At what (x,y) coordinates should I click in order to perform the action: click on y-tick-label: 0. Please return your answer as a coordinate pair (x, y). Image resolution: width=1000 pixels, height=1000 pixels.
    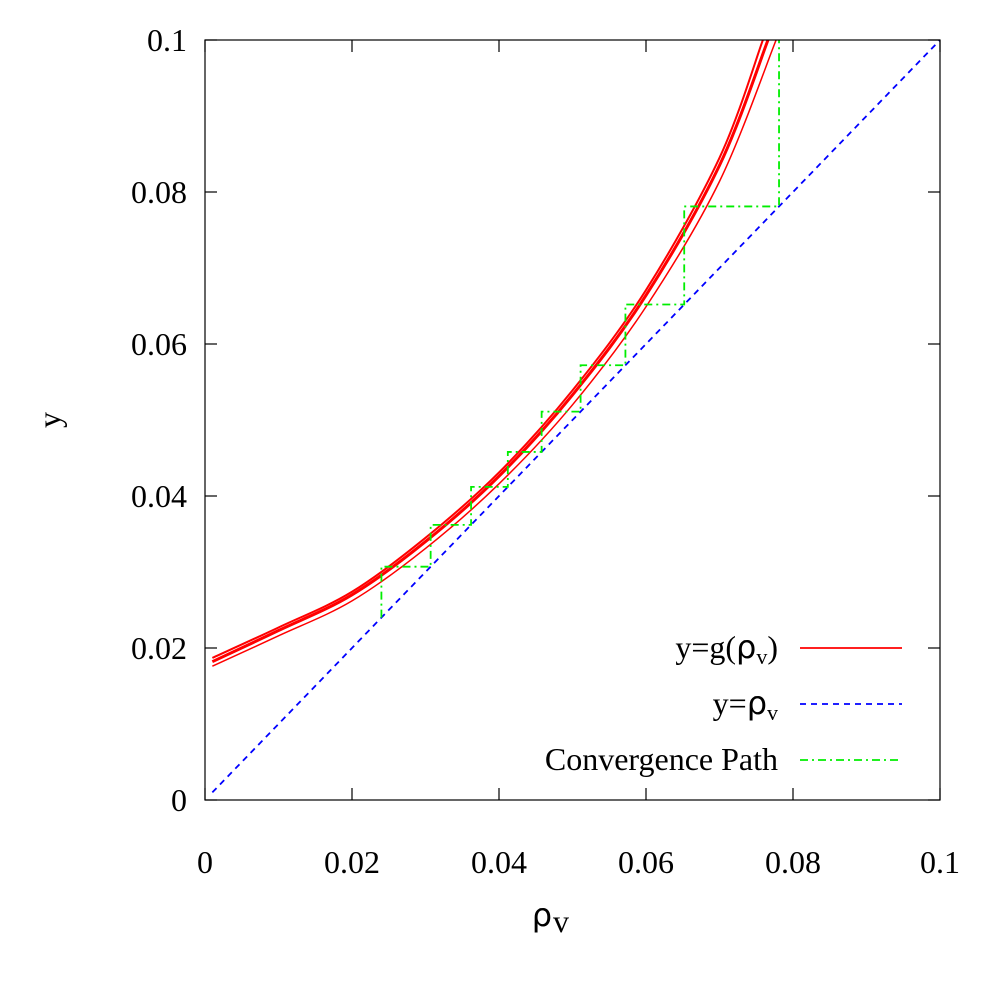
    Looking at the image, I should click on (179, 800).